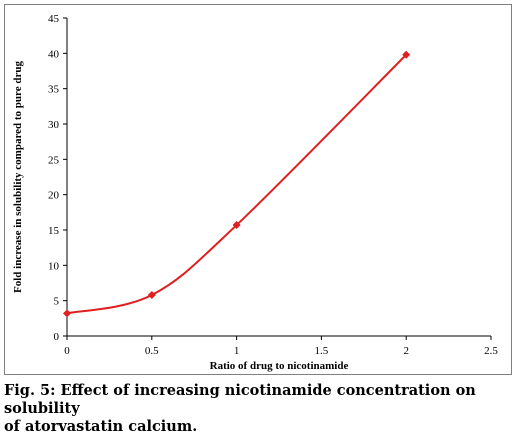 Image resolution: width=524 pixels, height=436 pixels. Describe the element at coordinates (54, 266) in the screenshot. I see `y-tick-label: 10` at that location.